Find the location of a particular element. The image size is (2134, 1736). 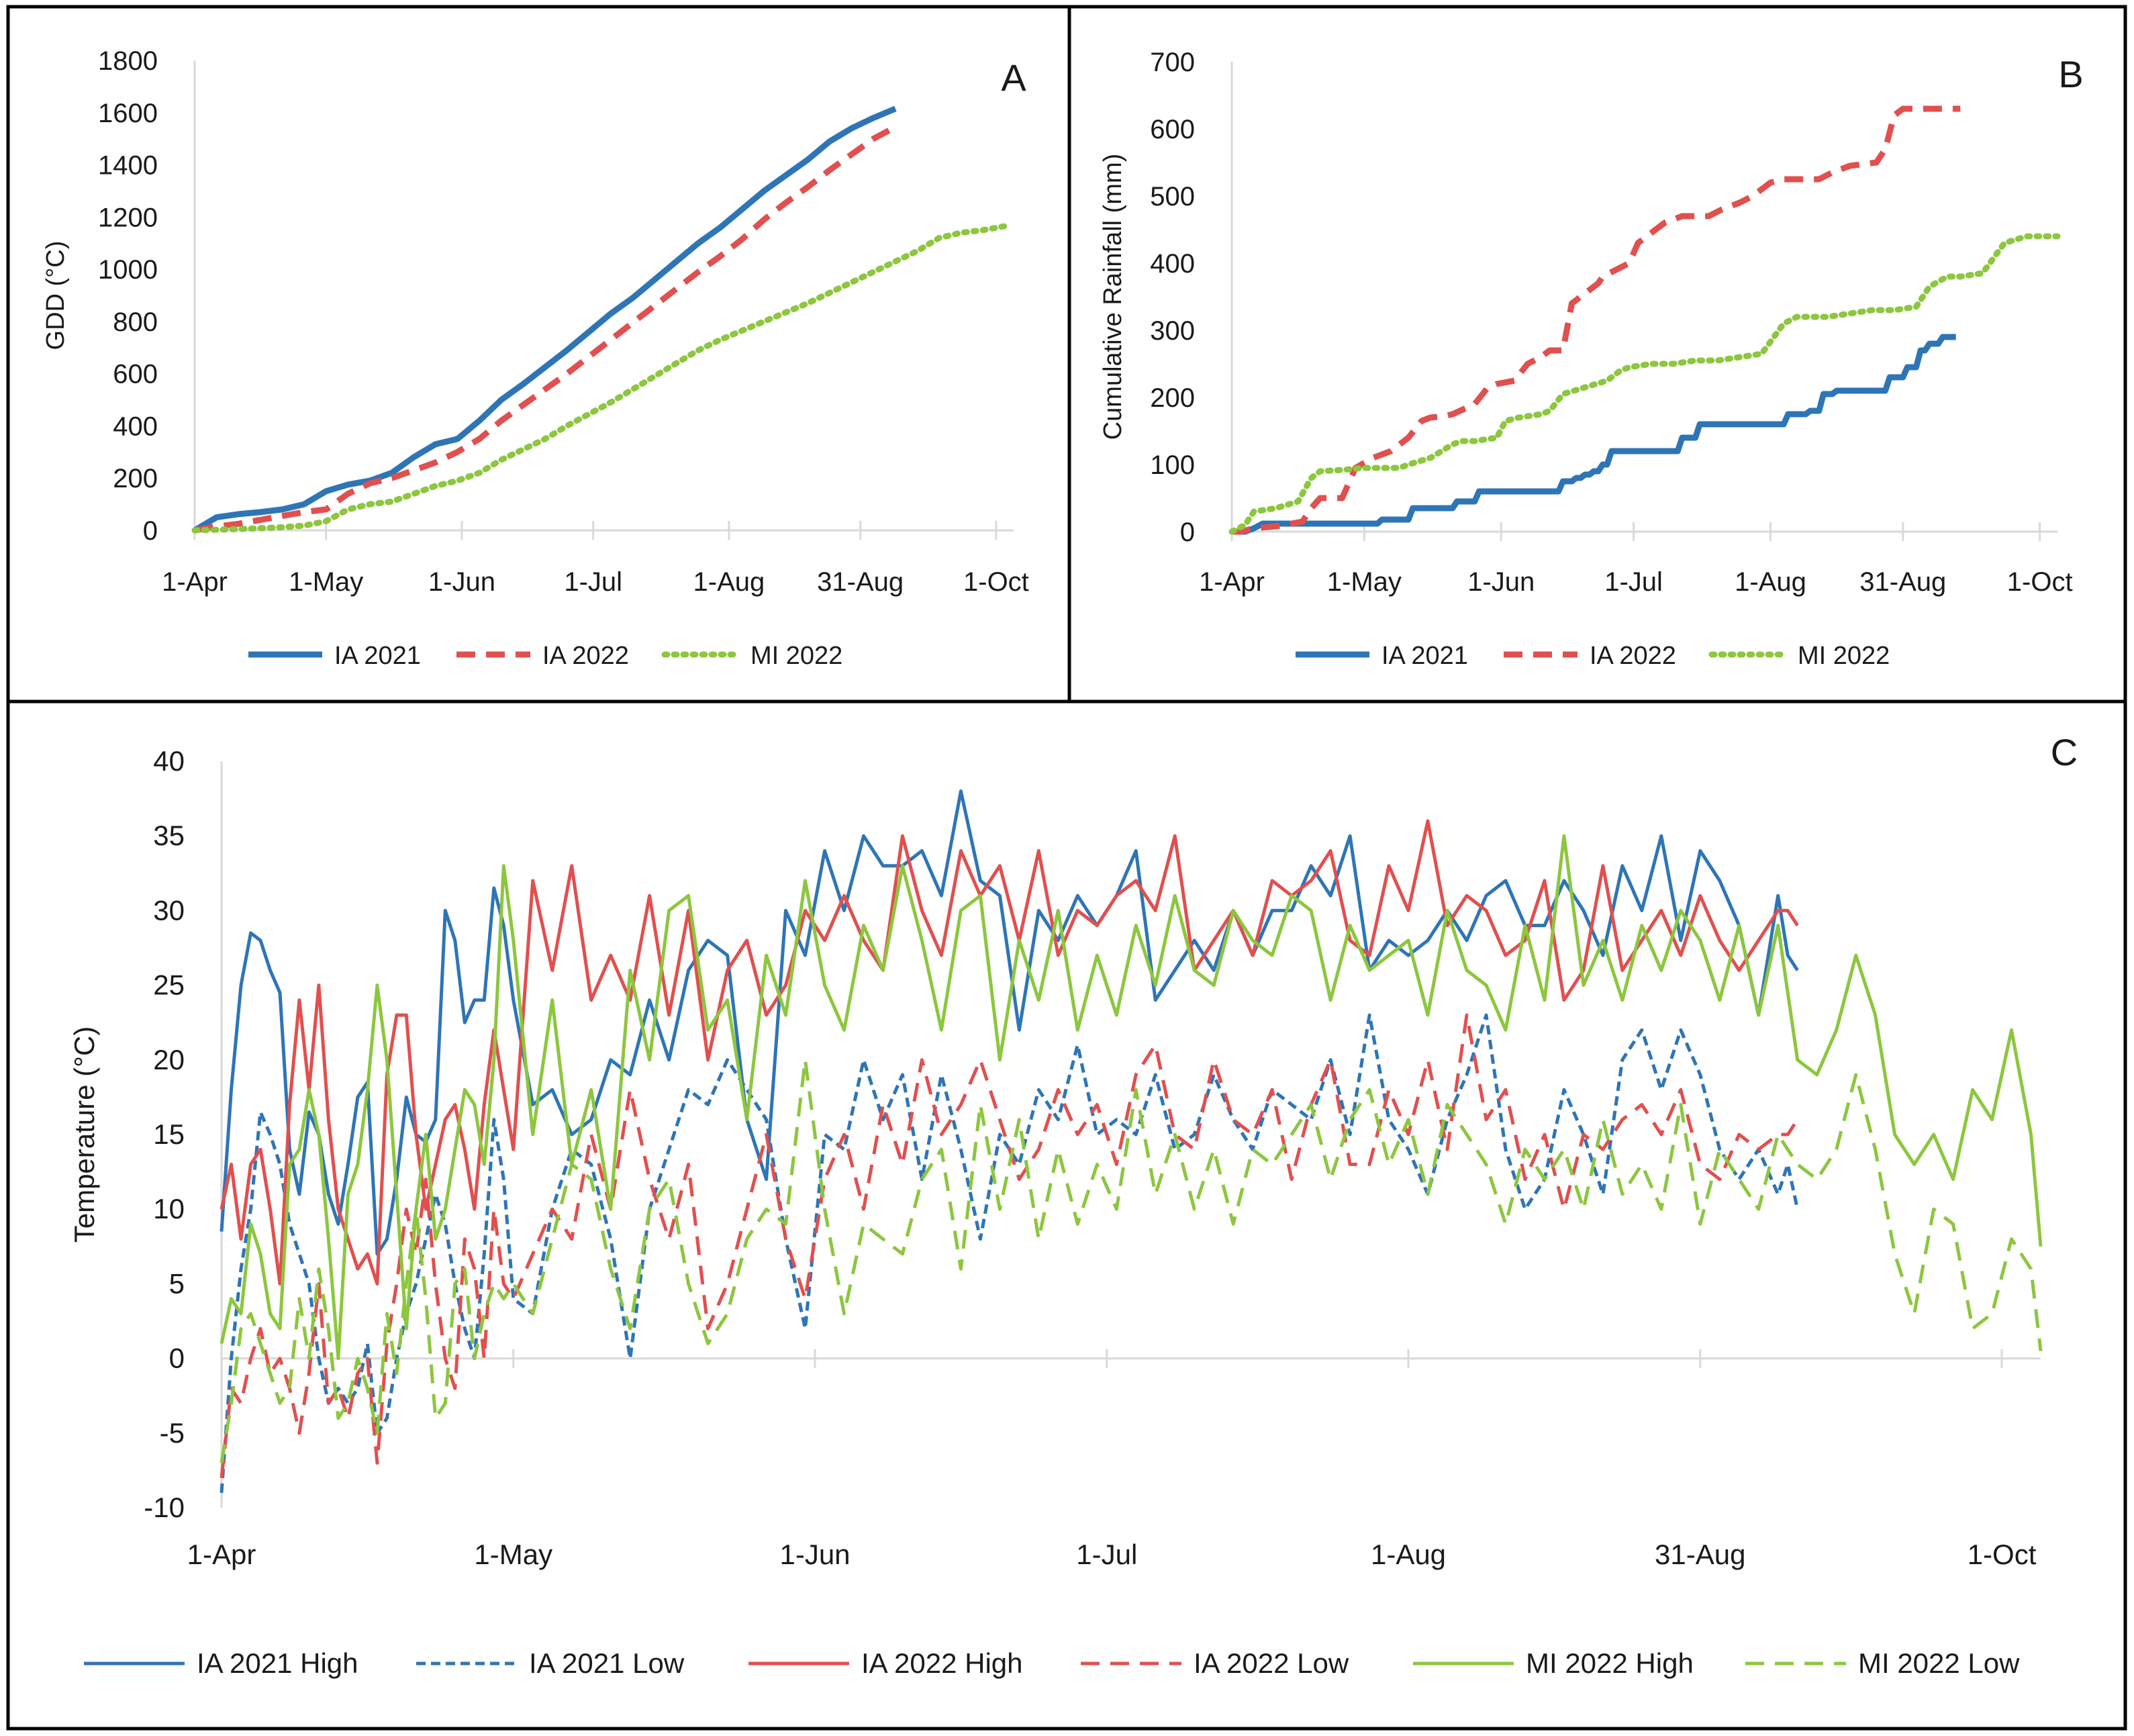

y-tick-label: 5 is located at coordinates (177, 1283).